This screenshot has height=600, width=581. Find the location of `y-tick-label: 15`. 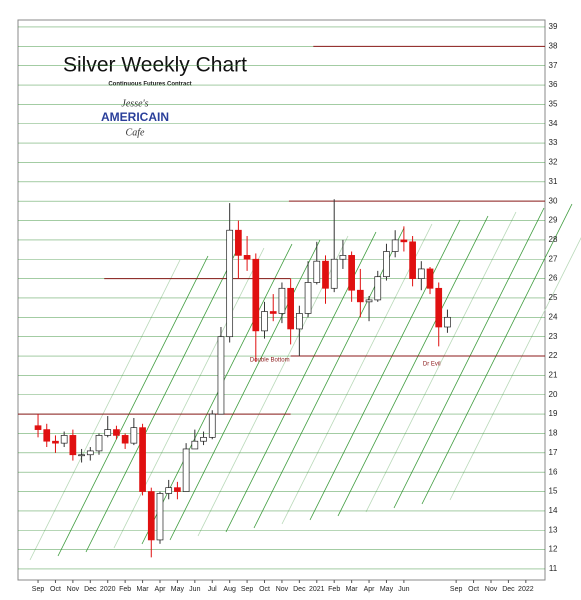

y-tick-label: 15 is located at coordinates (553, 491).